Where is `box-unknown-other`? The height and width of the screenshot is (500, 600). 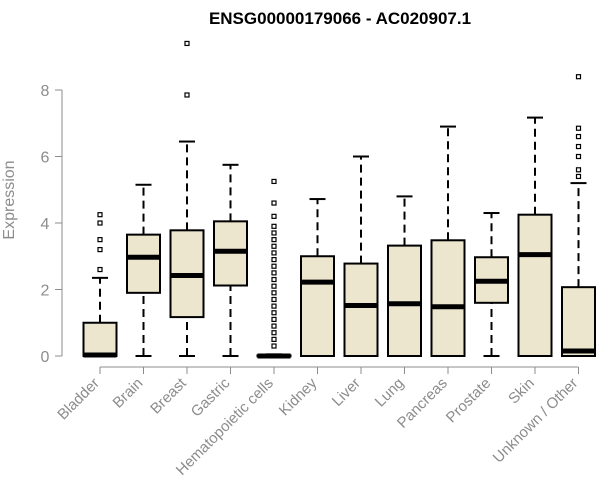
box-unknown-other is located at coordinates (578, 215).